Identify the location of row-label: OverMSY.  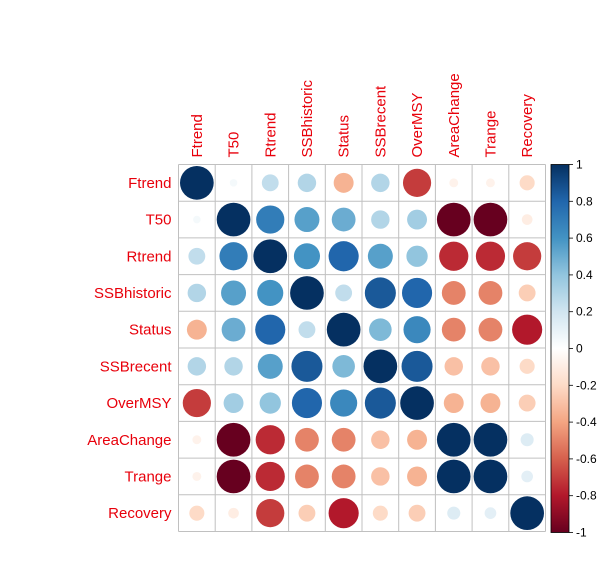
(138, 403).